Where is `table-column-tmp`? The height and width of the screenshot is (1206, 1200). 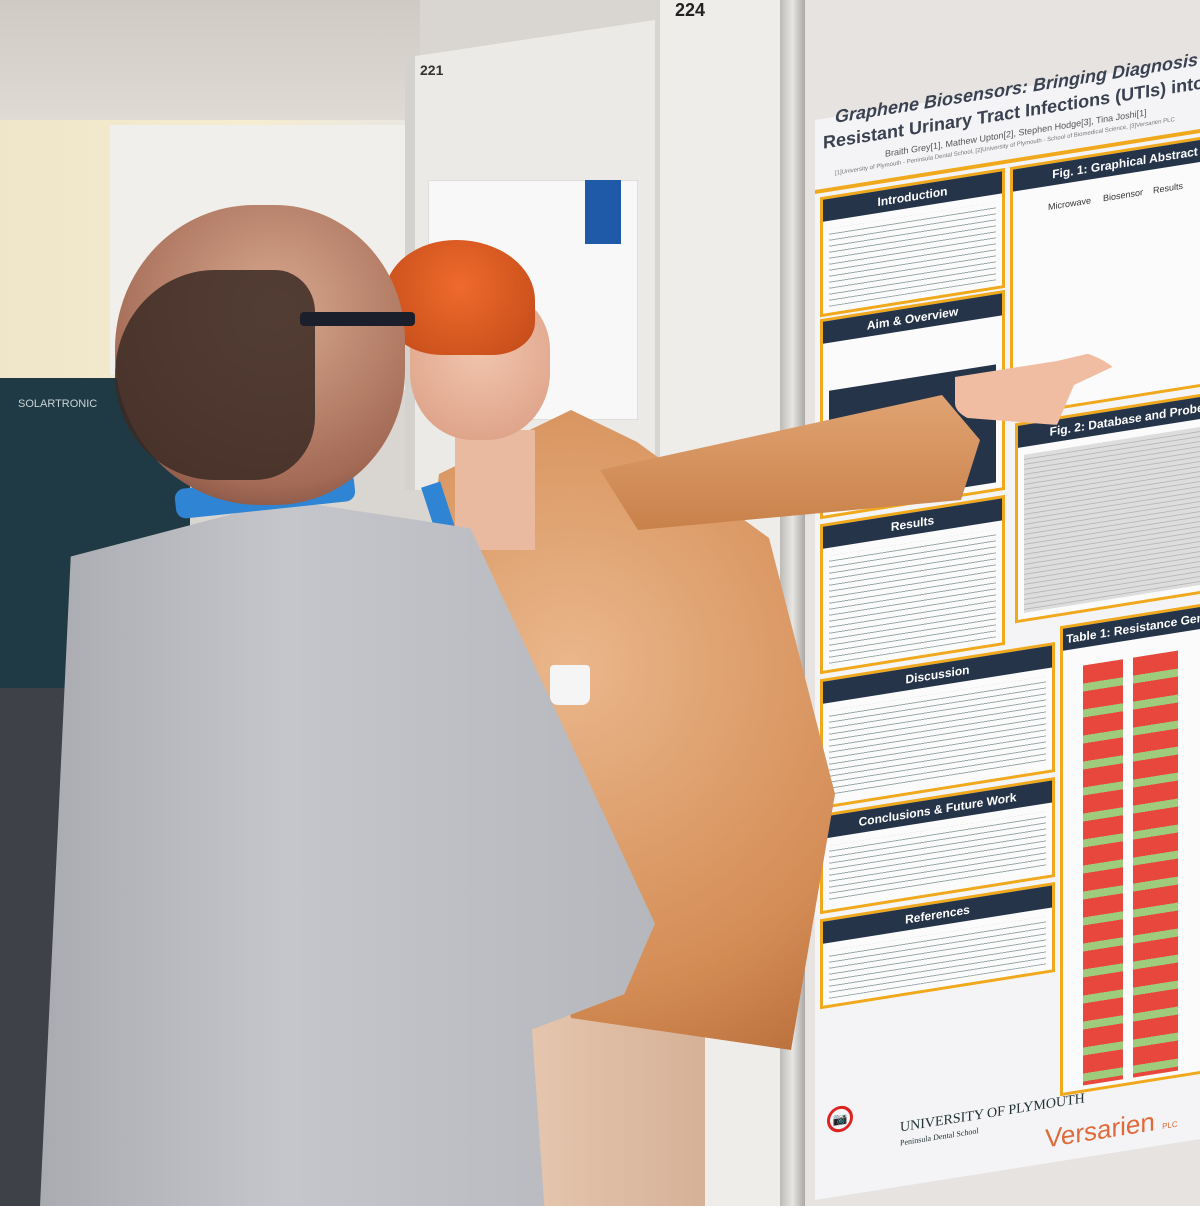
table-column-tmp is located at coordinates (1155, 864).